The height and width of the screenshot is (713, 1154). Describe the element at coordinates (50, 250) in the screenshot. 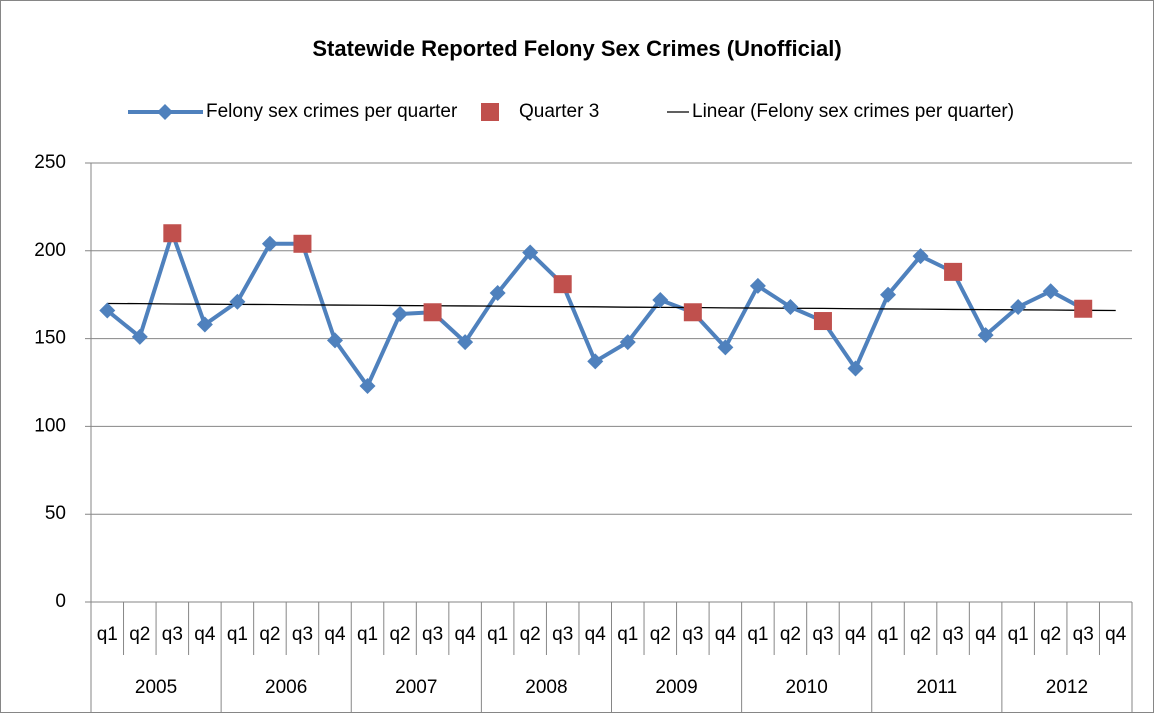

I see `y-tick-label: 200` at that location.